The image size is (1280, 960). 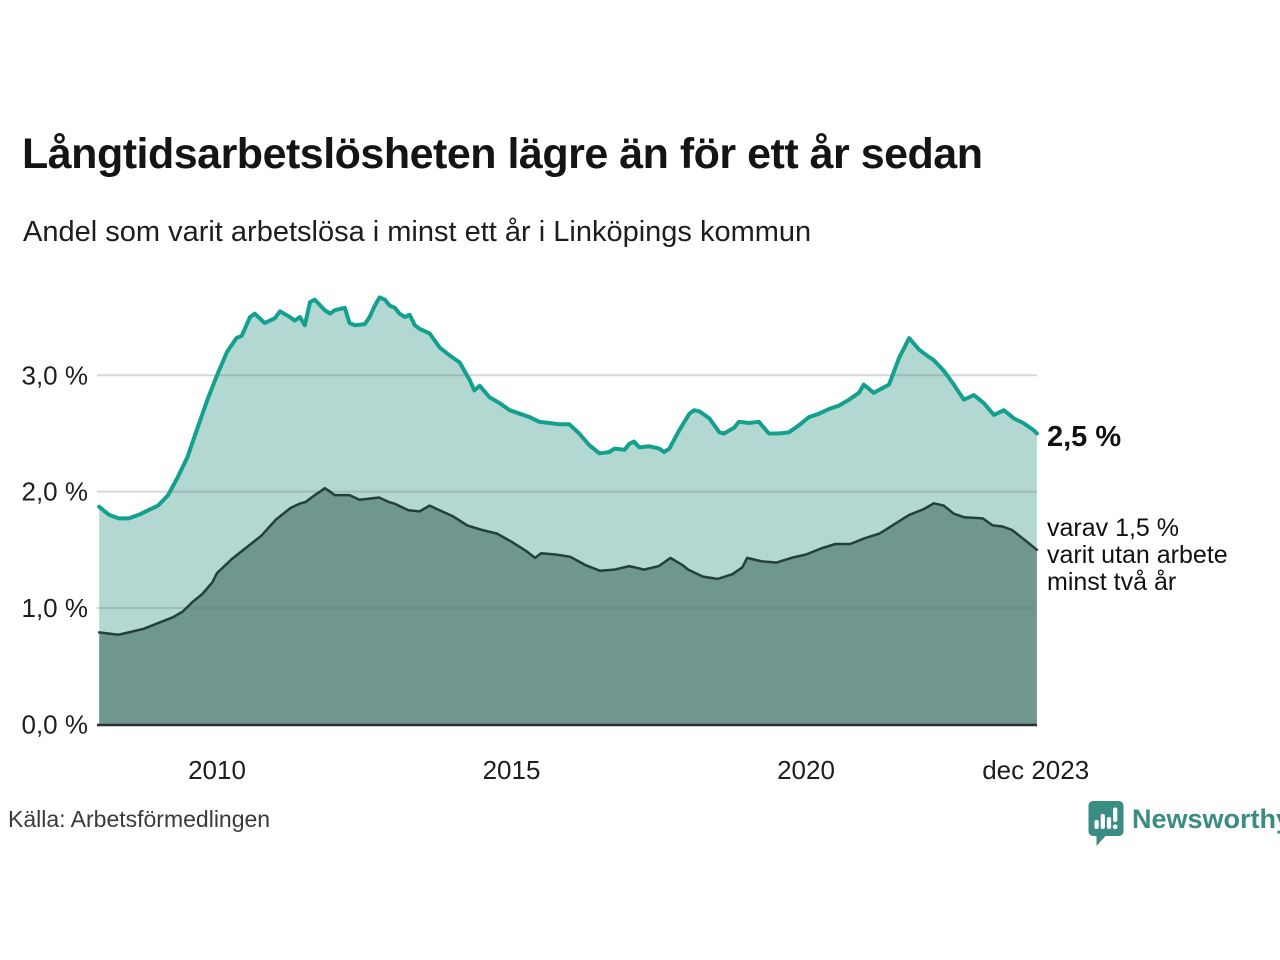 I want to click on x-axis-labels: 2010 2015 2020 dec 2023, so click(x=638, y=770).